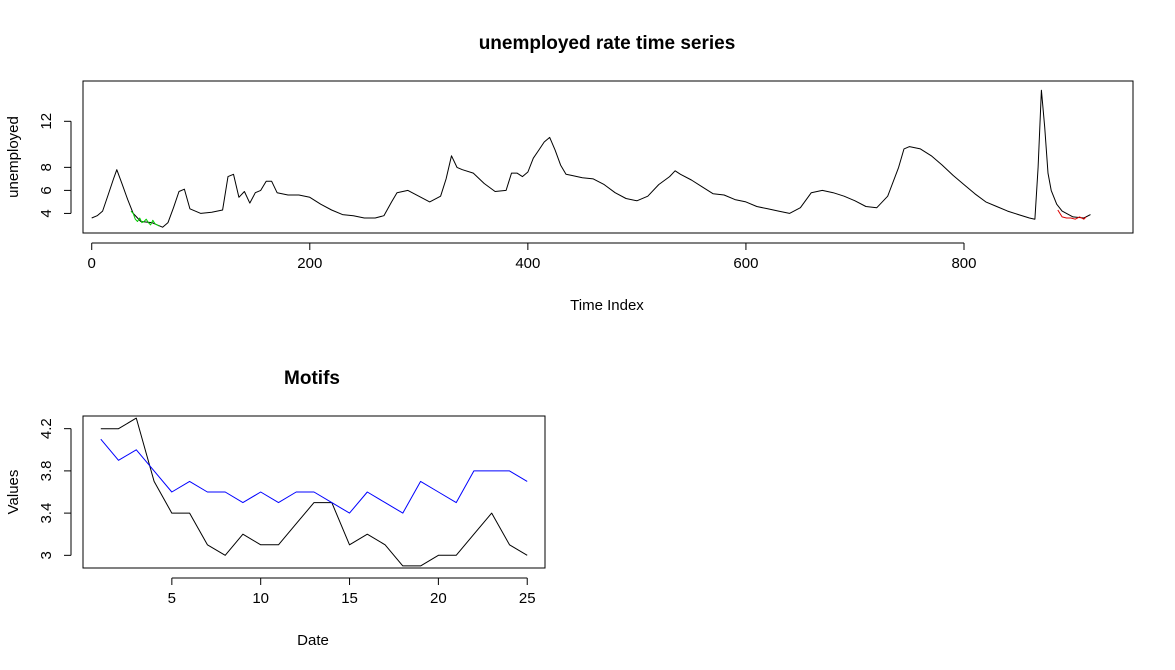 The height and width of the screenshot is (670, 1175). What do you see at coordinates (312, 378) in the screenshot?
I see `chart-title: Motifs` at bounding box center [312, 378].